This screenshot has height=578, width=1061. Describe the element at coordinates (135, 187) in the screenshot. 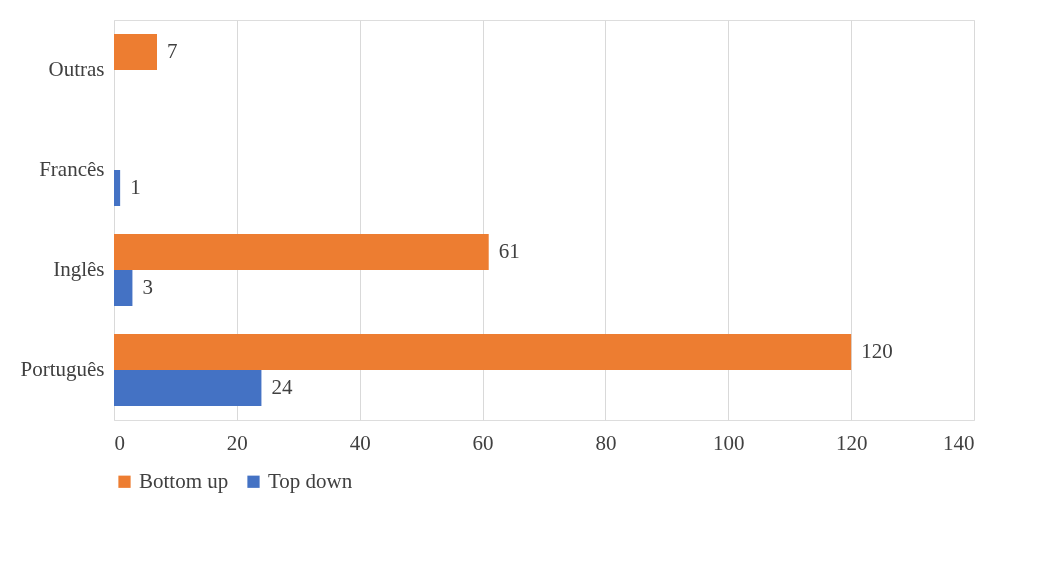

I see `data-label: 1` at that location.